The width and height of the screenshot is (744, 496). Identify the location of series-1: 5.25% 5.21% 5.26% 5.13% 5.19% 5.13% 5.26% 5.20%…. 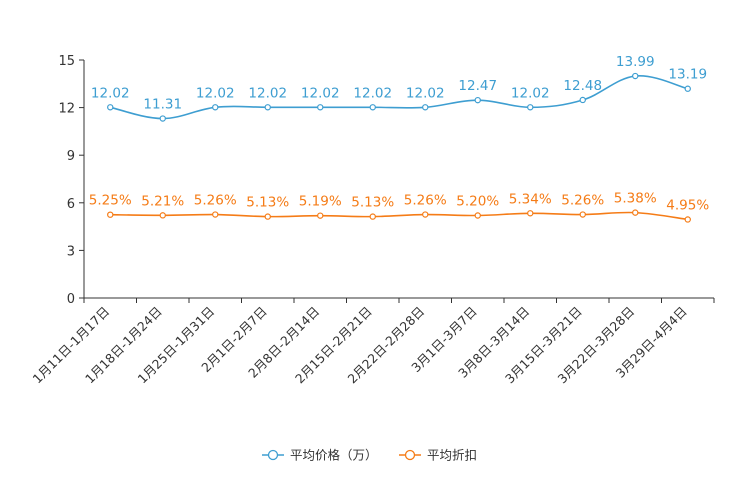
(399, 207).